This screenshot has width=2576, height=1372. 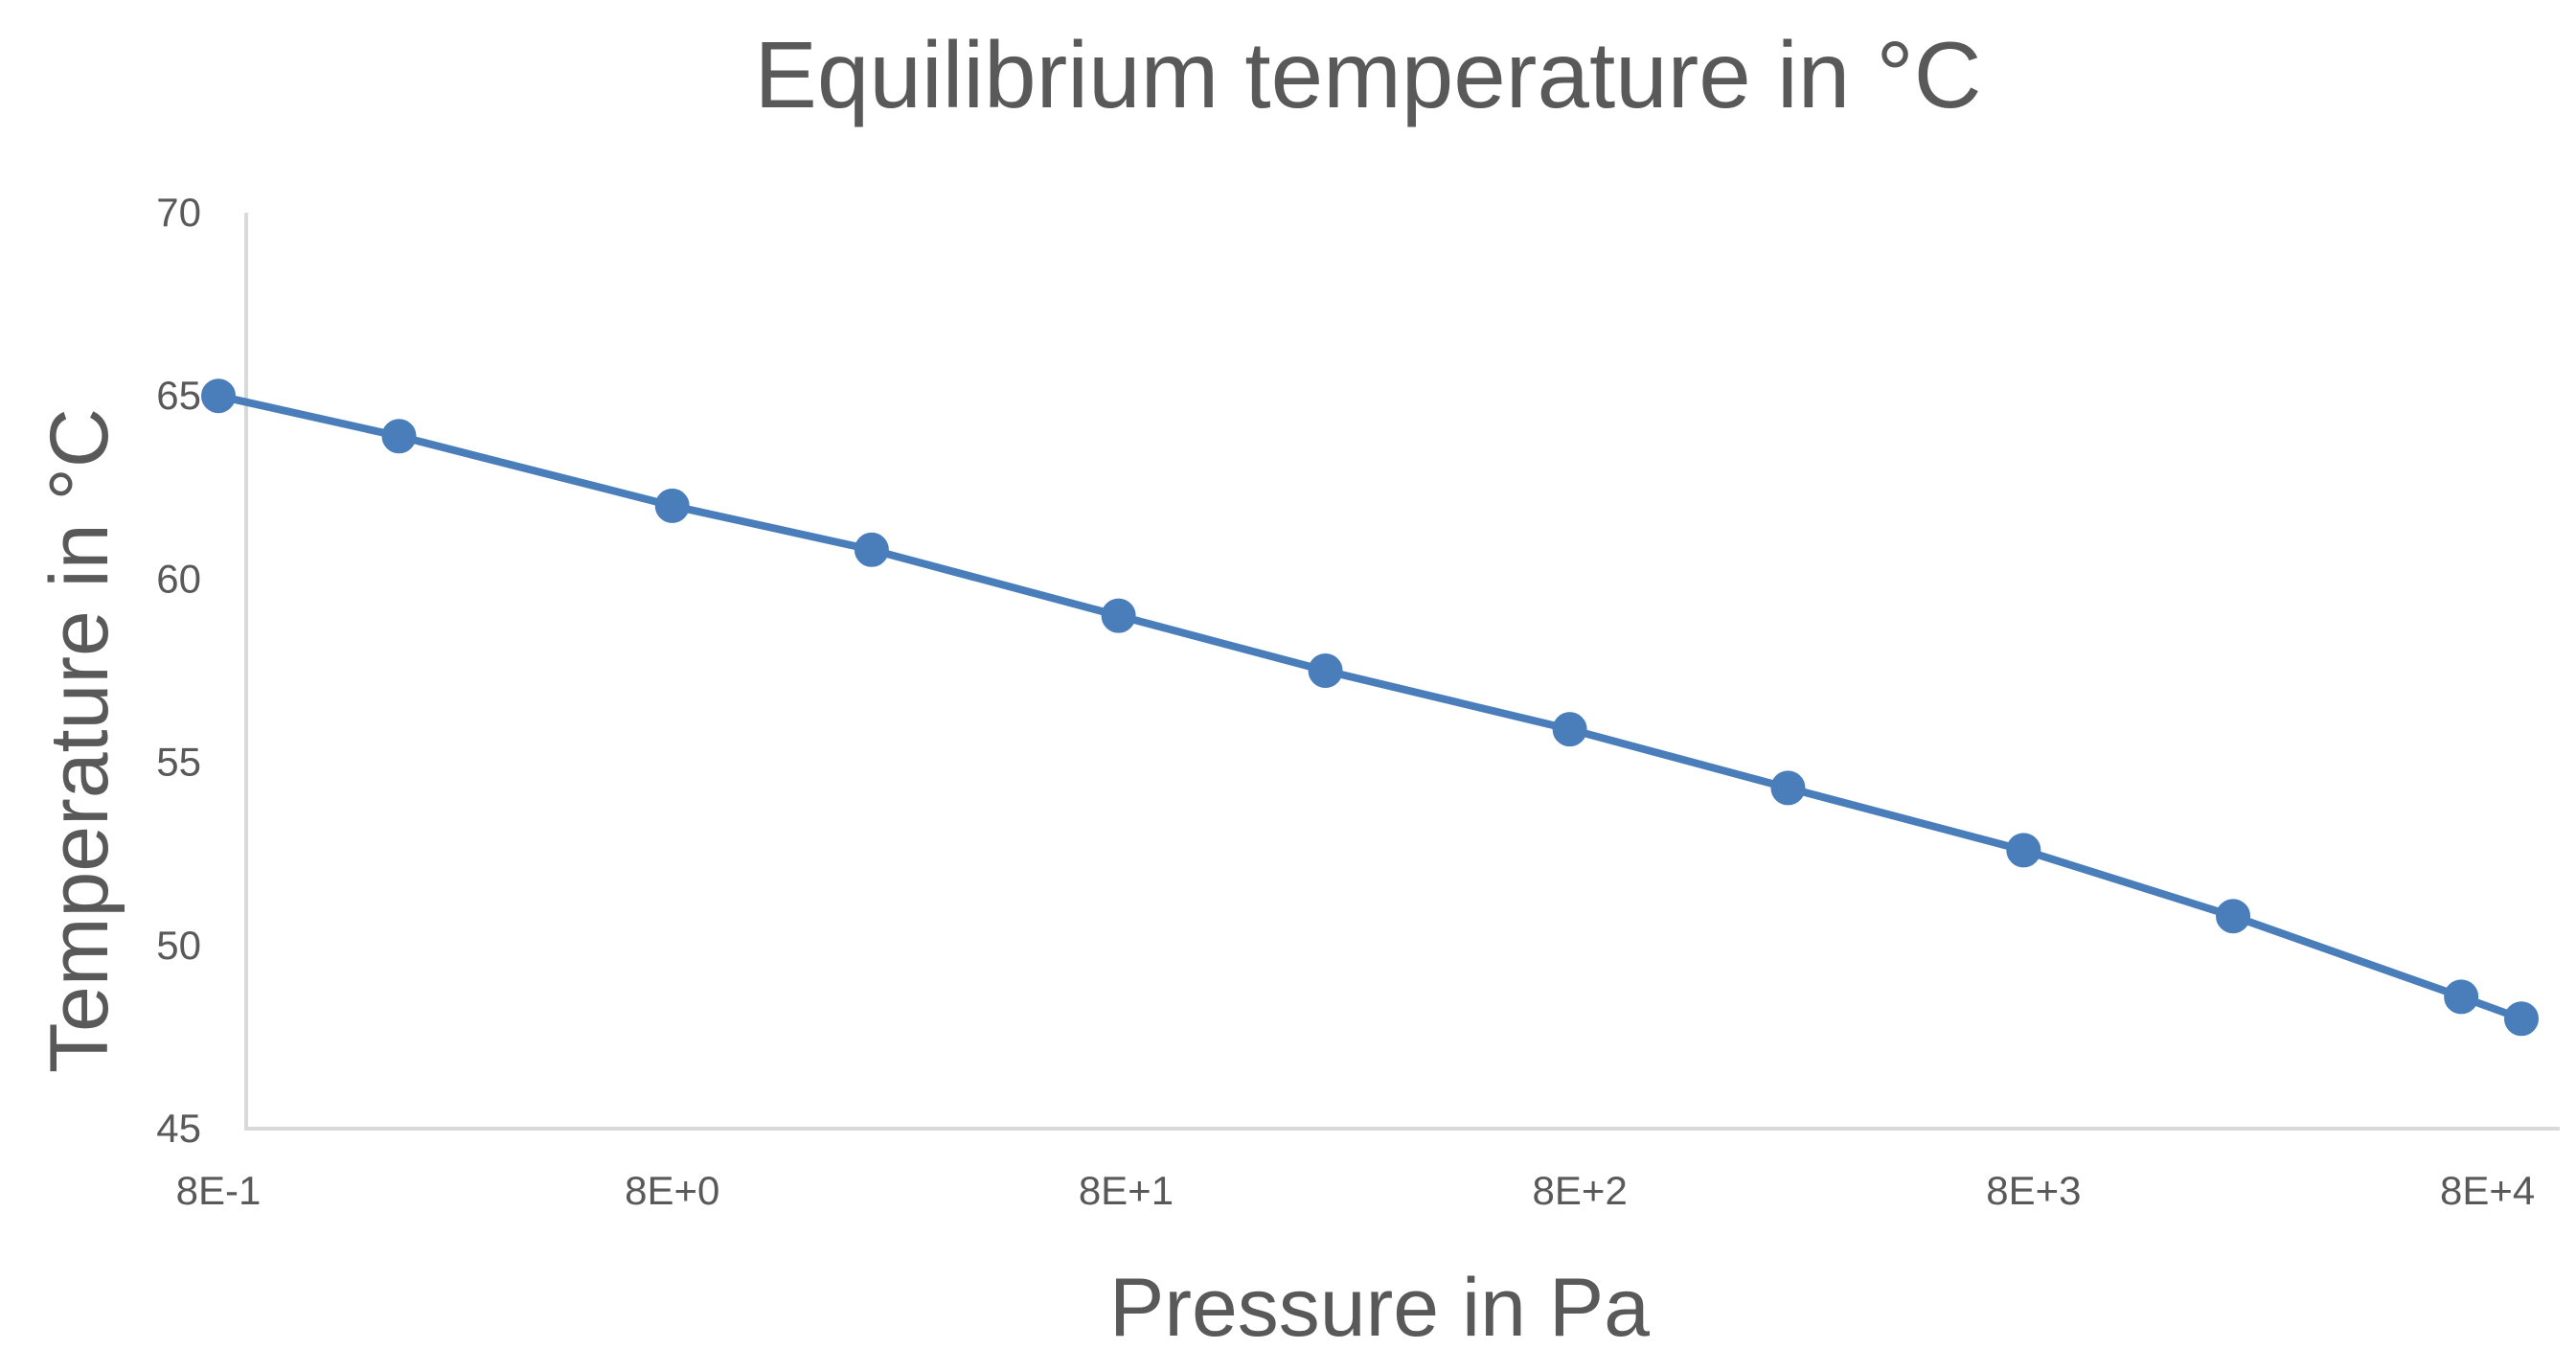 What do you see at coordinates (1356, 1190) in the screenshot?
I see `x-tick-labels: 8E-1 8E+0 8E+1 8E+2 8E+3 8E+4` at bounding box center [1356, 1190].